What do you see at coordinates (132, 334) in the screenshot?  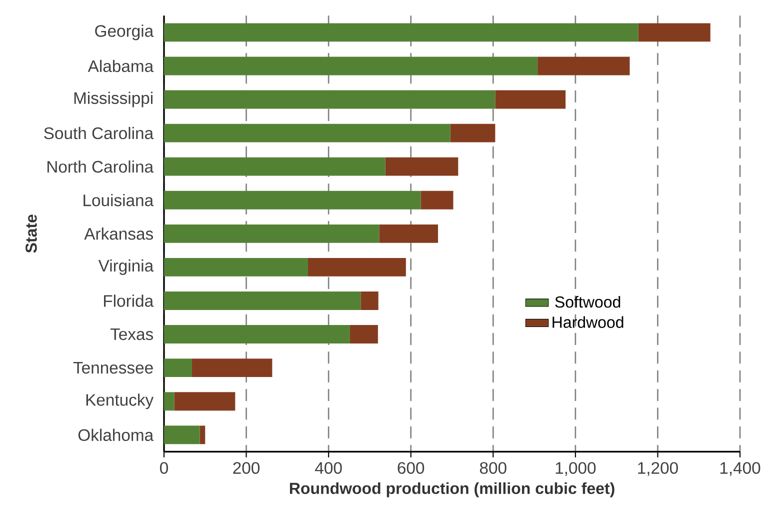 I see `y-tick-label: Texas` at bounding box center [132, 334].